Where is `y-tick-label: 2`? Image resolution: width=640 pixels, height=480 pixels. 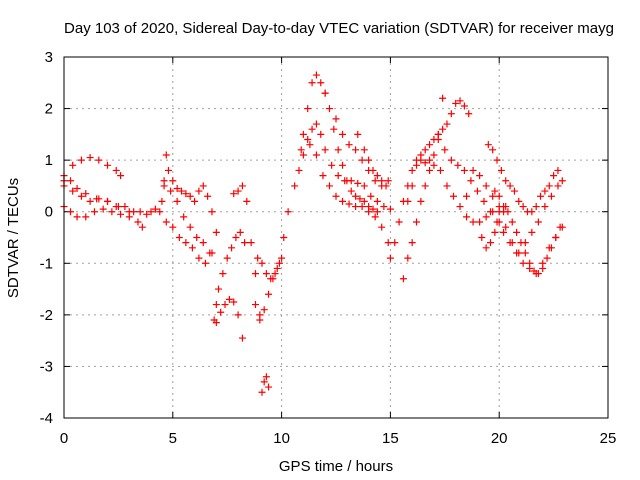 y-tick-label: 2 is located at coordinates (49, 109).